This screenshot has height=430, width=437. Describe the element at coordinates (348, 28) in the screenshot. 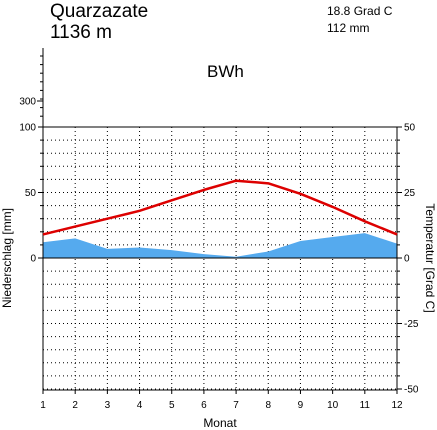

I see `annual-precipitation: 112 mm` at that location.